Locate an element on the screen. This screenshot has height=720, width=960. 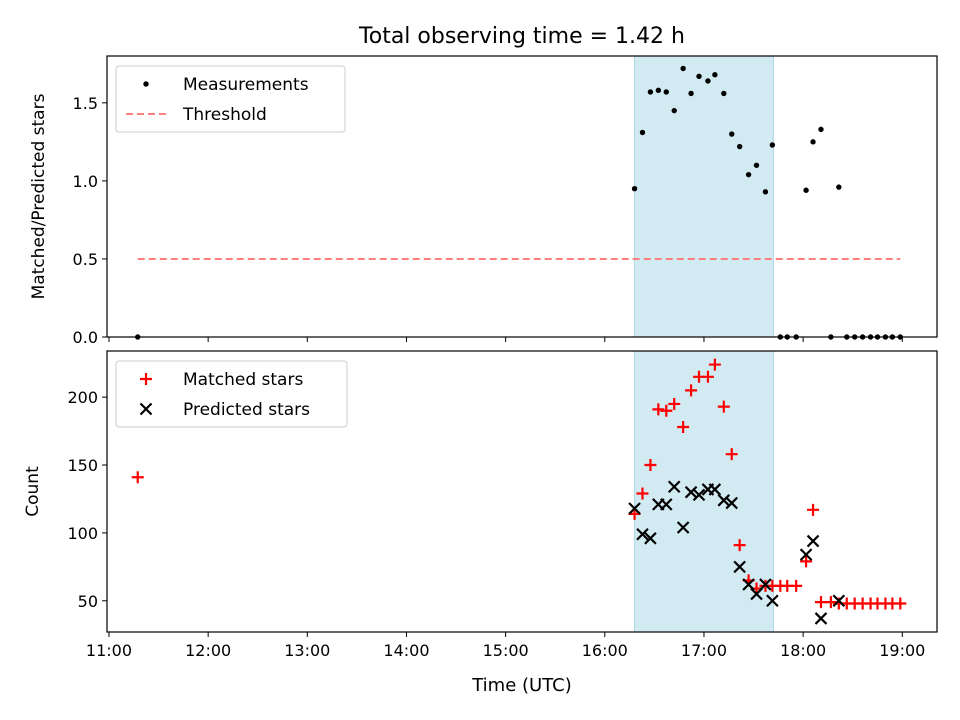
x-tick-label: 12:00 is located at coordinates (208, 650).